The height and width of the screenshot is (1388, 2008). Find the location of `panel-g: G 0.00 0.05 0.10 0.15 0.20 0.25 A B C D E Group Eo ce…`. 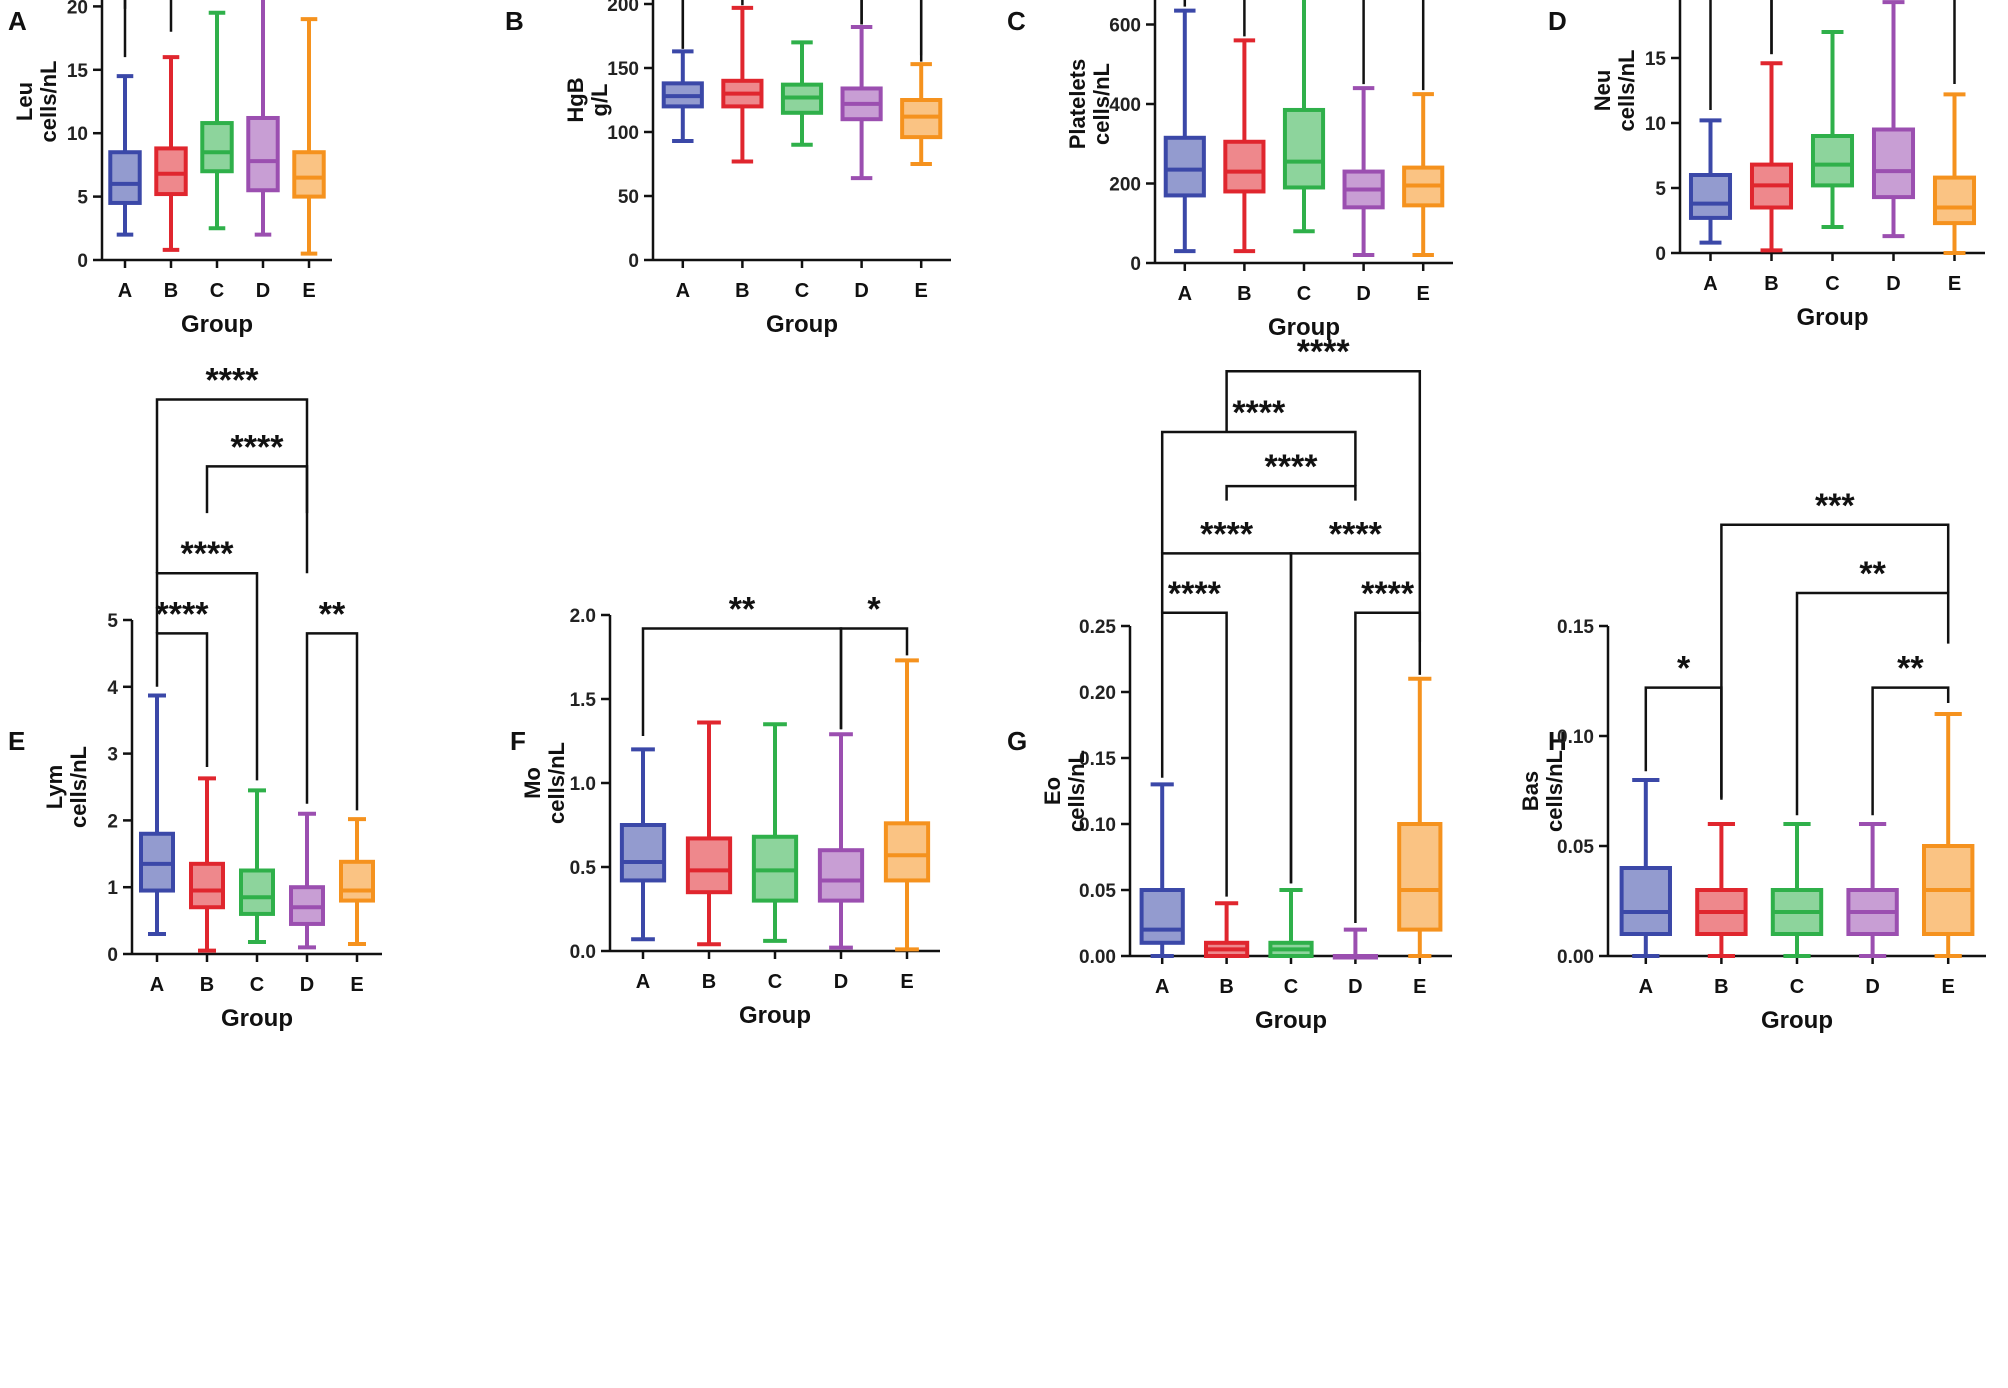

panel-g: G 0.00 0.05 0.10 0.15 0.20 0.25 A B C D E Group Eo ce… is located at coordinates (1229, 683).